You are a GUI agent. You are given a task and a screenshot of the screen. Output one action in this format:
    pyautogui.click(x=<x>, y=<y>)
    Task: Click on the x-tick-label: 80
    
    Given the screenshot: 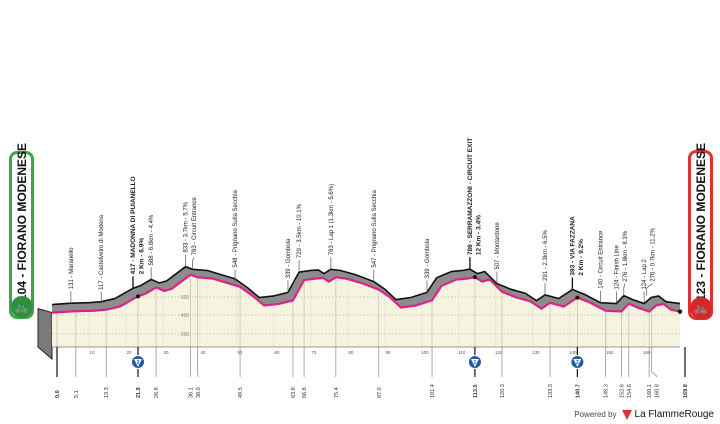 What is the action you would take?
    pyautogui.click(x=351, y=352)
    